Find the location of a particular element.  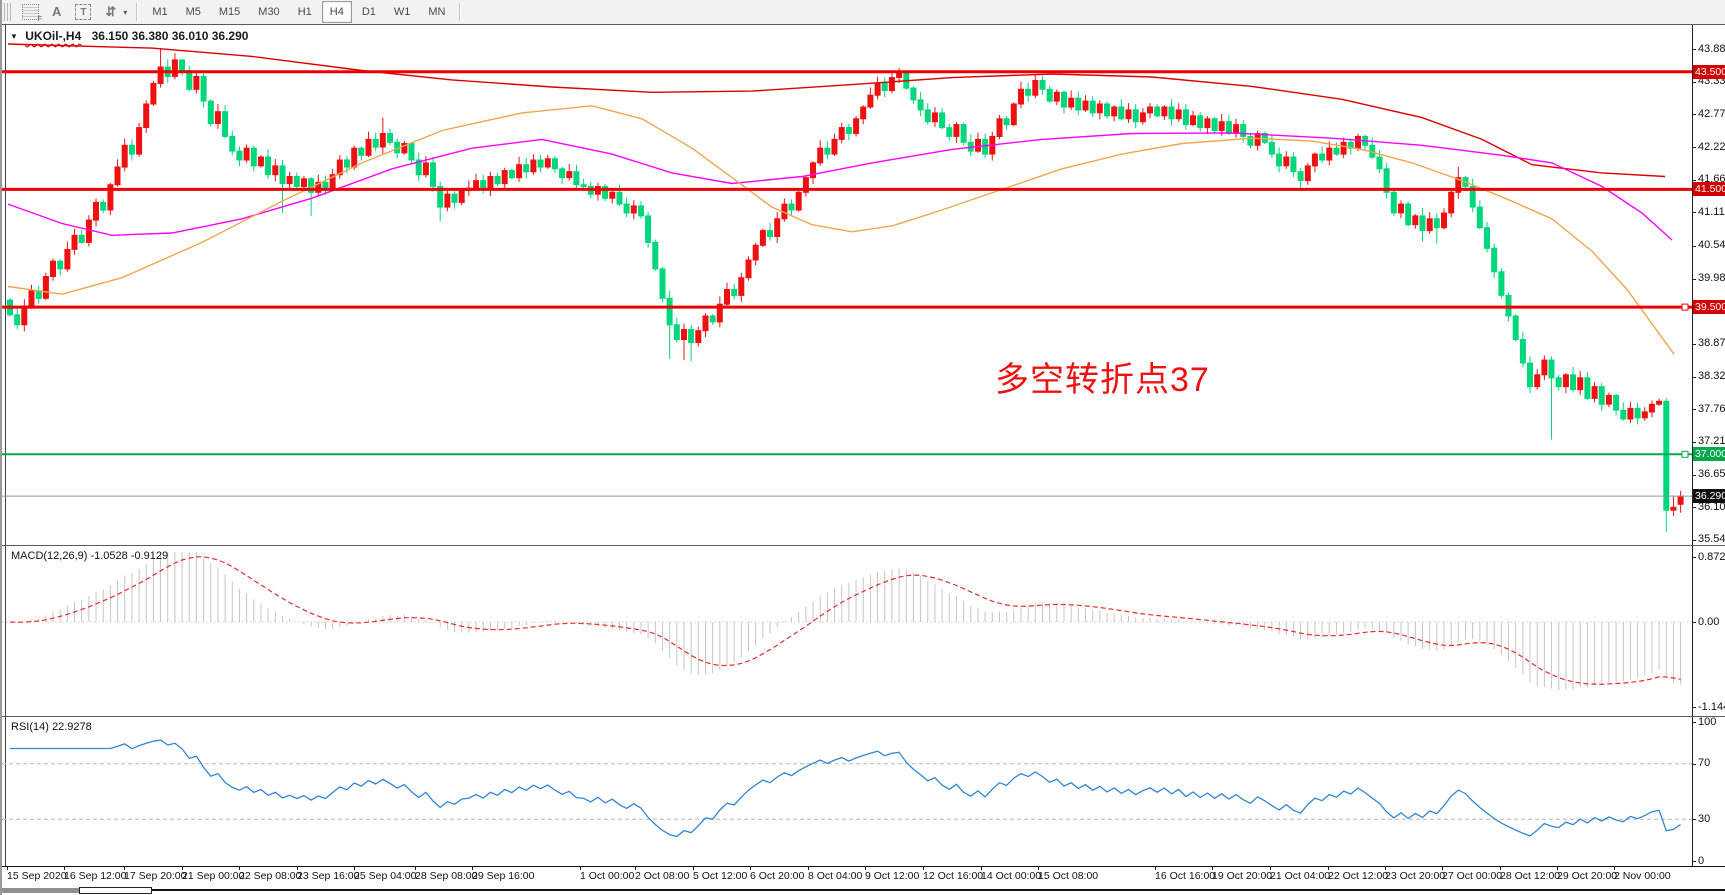

price-axis-label: 36.655 is located at coordinates (1711, 474).